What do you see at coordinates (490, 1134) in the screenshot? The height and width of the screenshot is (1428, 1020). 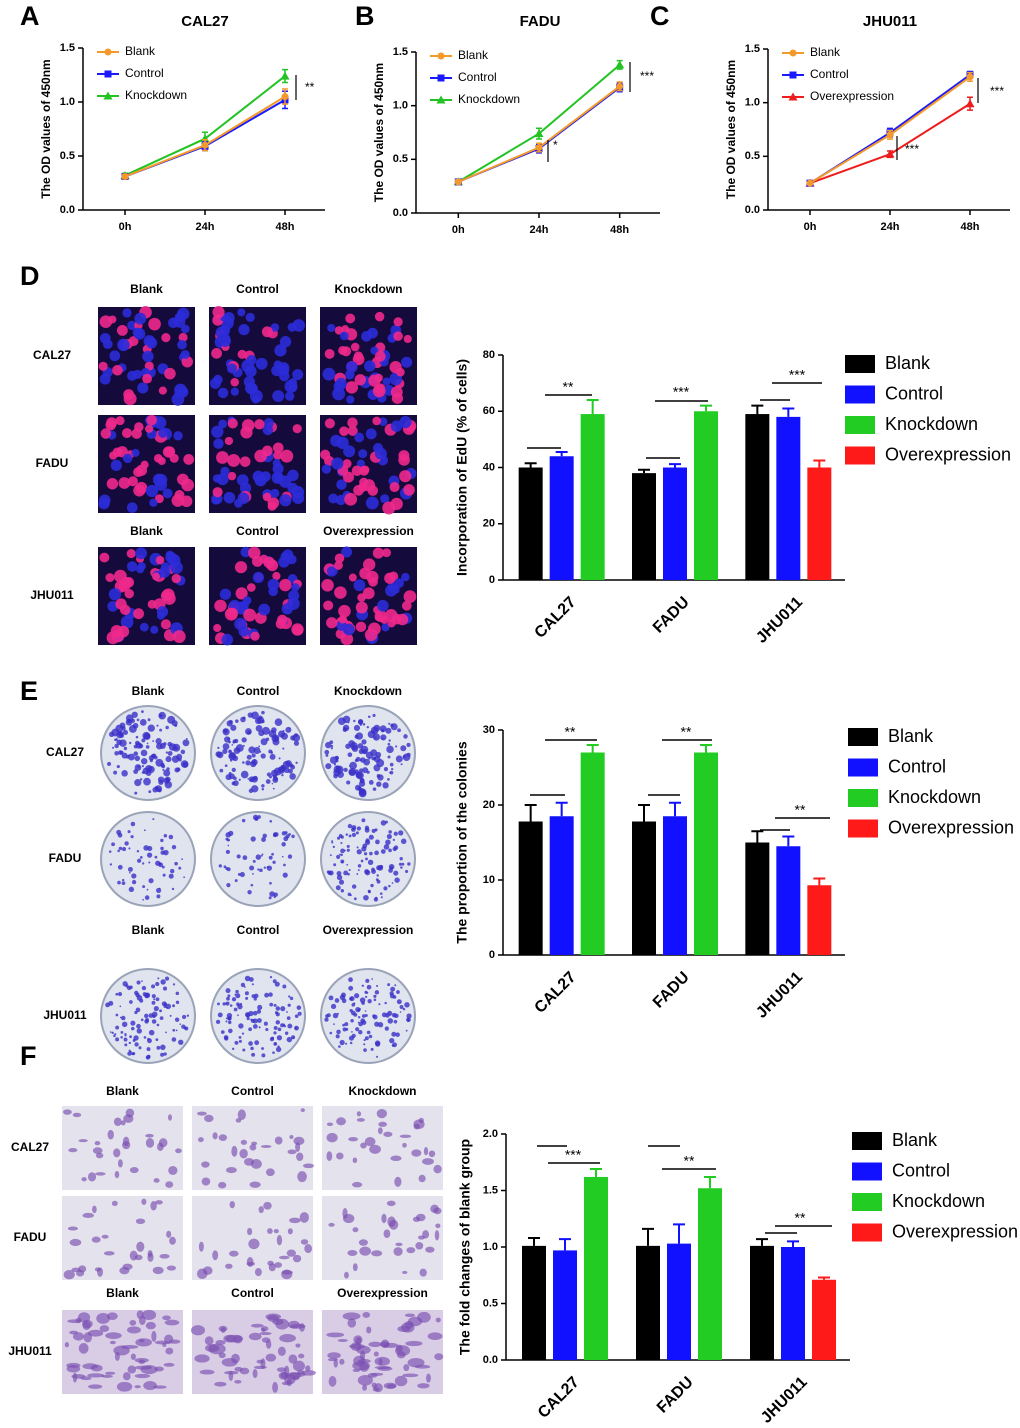 I see `y-tick-label: 2.0` at bounding box center [490, 1134].